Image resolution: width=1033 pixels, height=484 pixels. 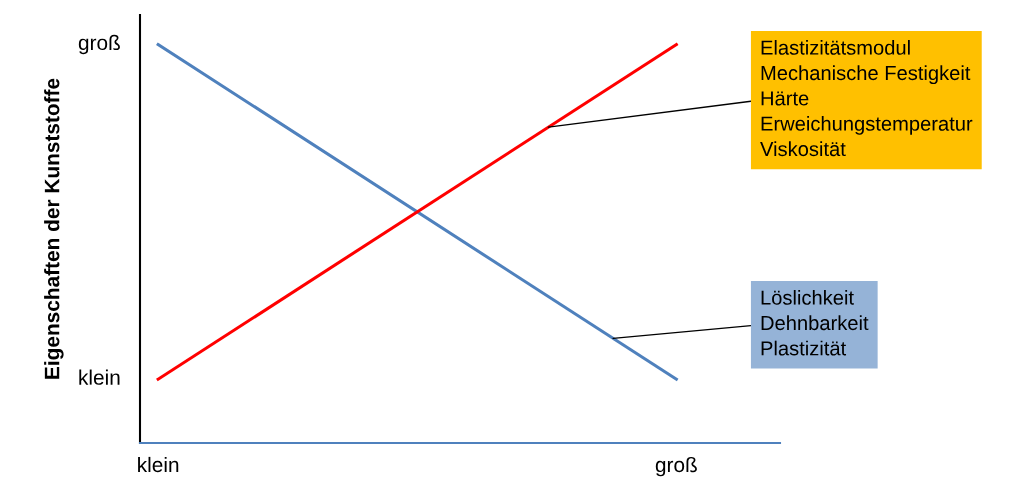 I want to click on annotation: Elastizitätsmodul Mechanische Festigkeit Härte Erweichungstemperatur Viskosität, so click(x=866, y=98).